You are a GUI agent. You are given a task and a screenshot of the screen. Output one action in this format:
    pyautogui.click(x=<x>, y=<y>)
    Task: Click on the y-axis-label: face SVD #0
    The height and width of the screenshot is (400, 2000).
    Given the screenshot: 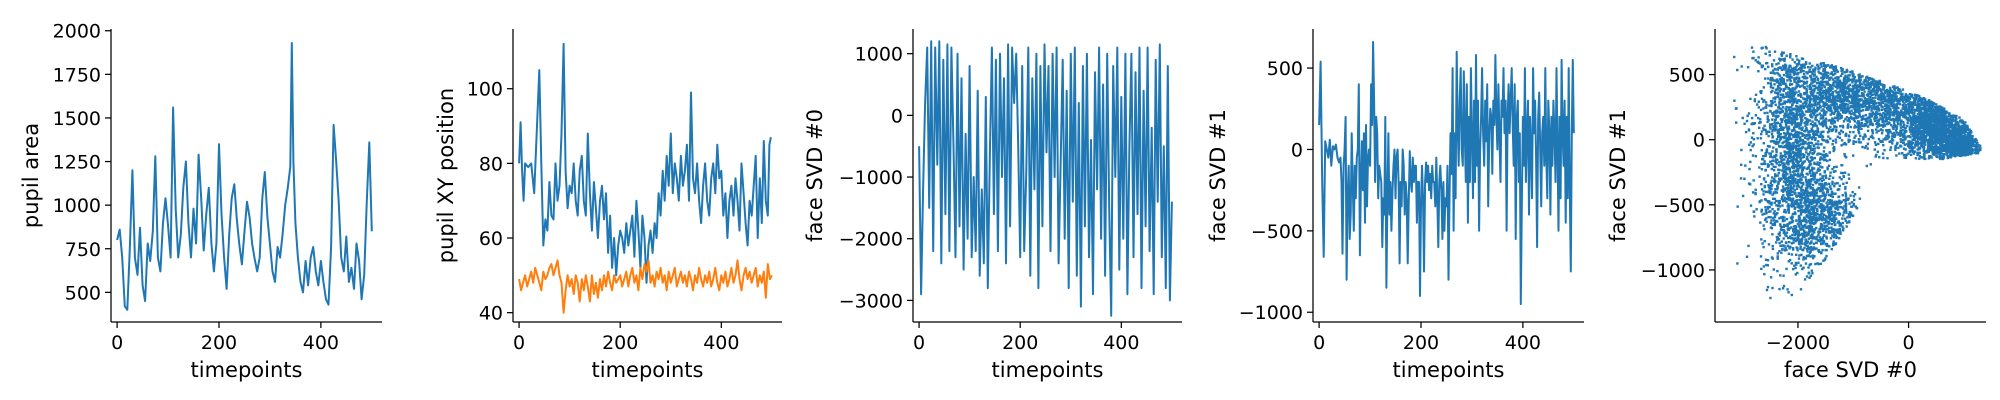 What is the action you would take?
    pyautogui.click(x=815, y=175)
    